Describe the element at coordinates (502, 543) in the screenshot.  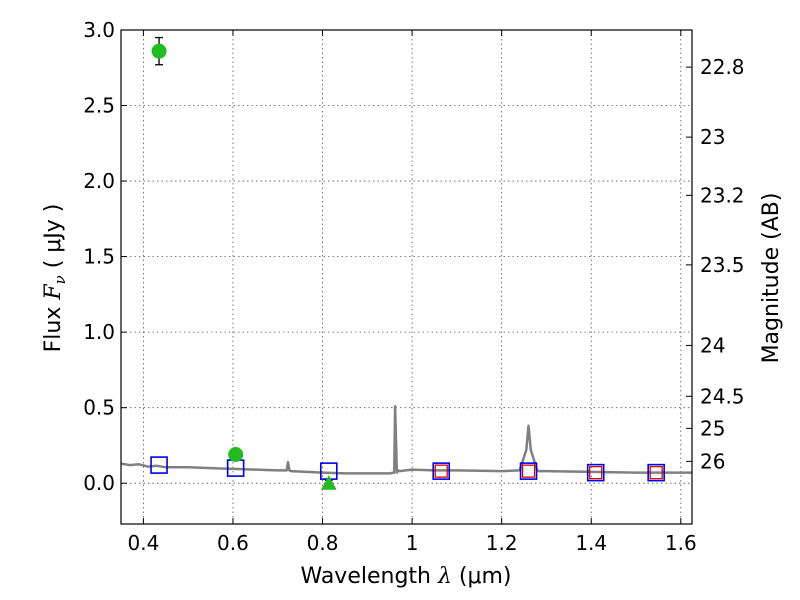
I see `x-tick-label: 1.2` at that location.